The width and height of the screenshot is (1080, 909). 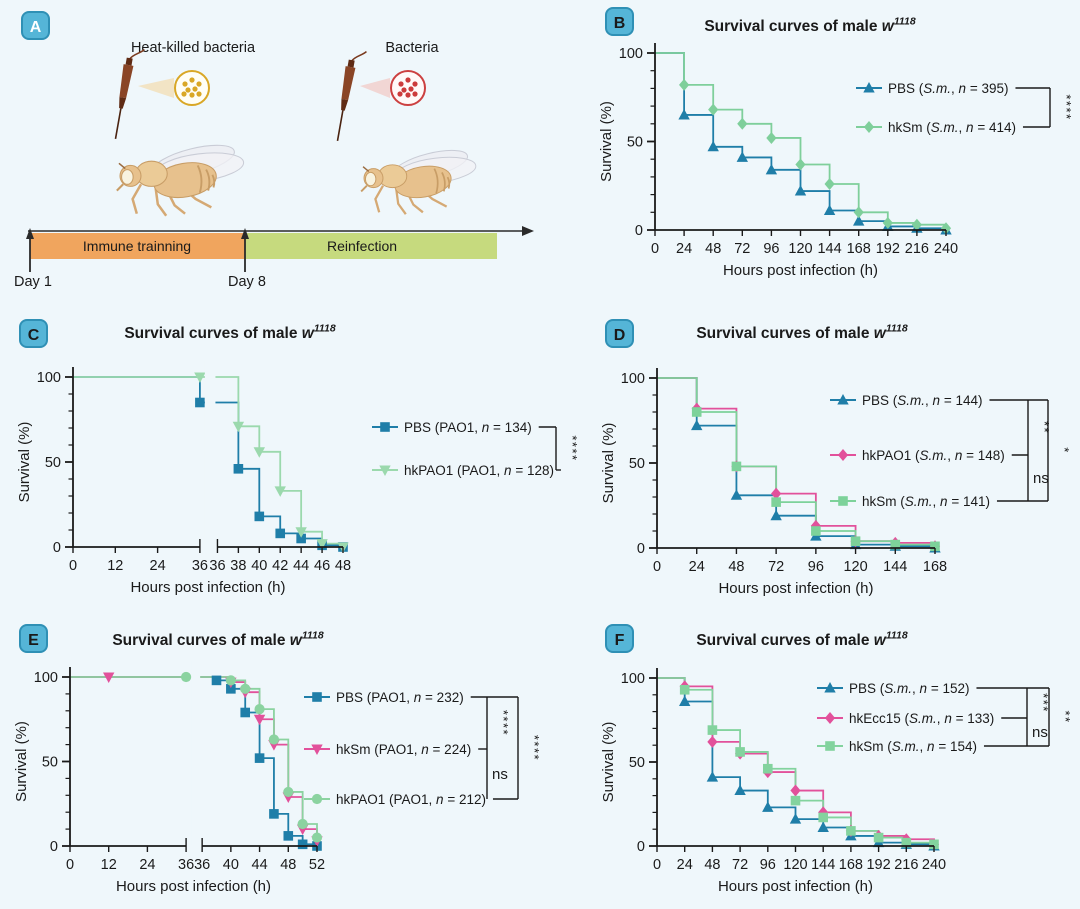 I want to click on axes: 0 50 100 0 12 24 36 36 38 40 42 44 46 48, so click(x=194, y=470).